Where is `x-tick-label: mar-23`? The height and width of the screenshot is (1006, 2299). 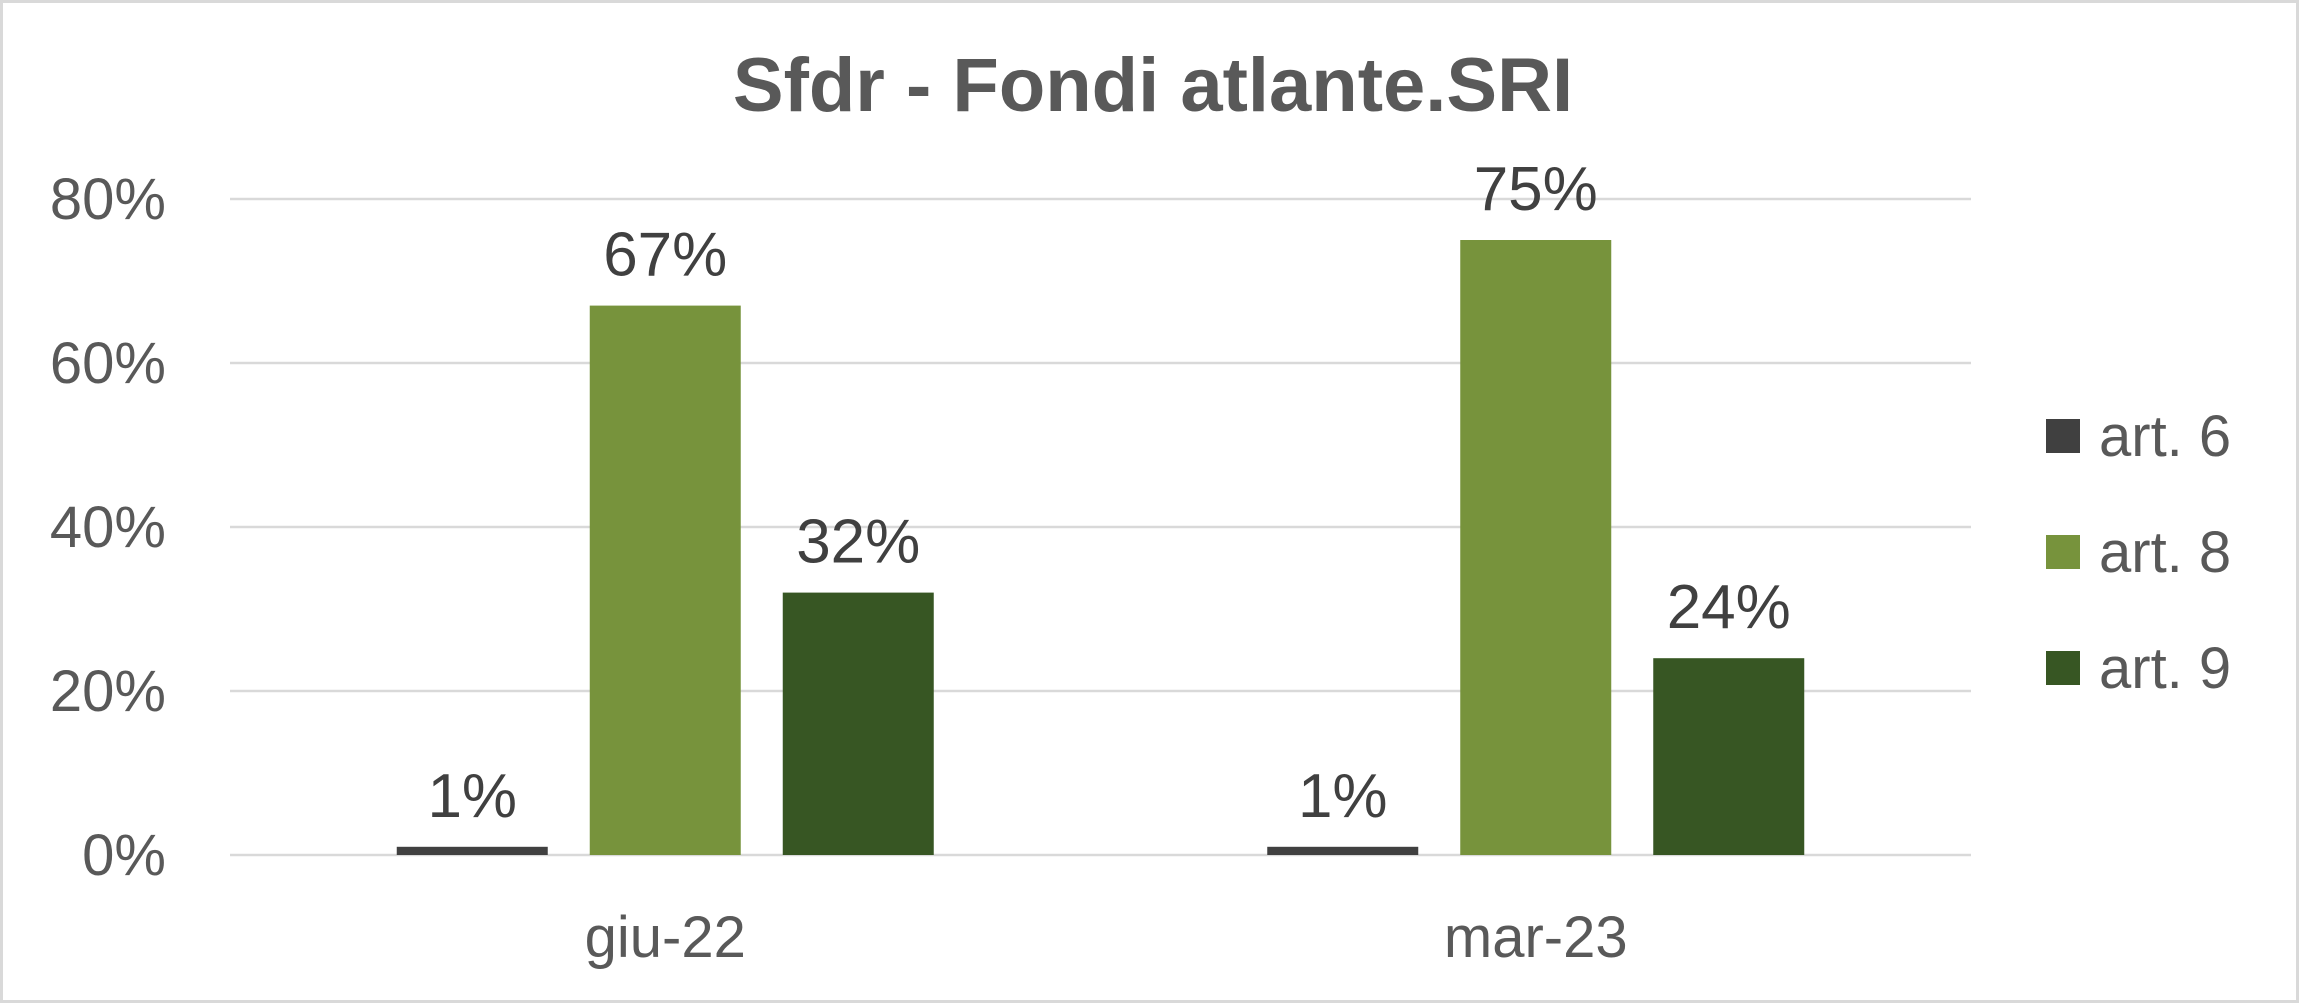 x-tick-label: mar-23 is located at coordinates (1536, 937).